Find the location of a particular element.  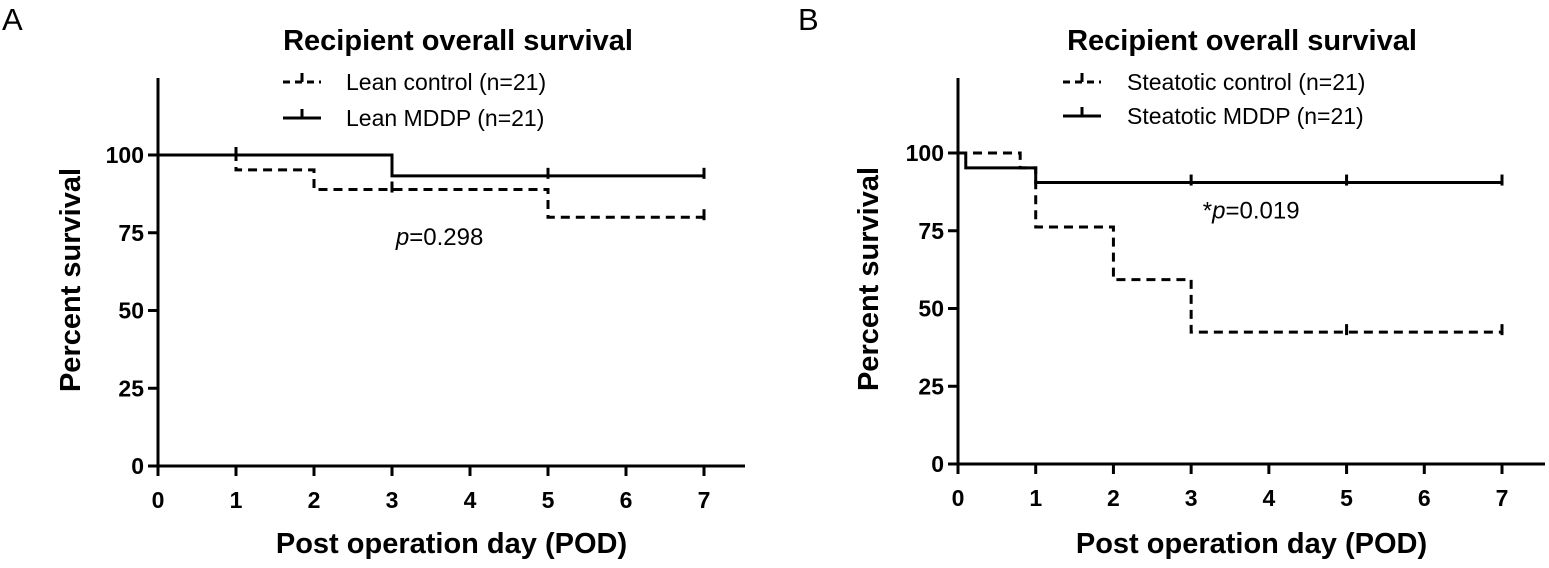

p-value-annotation: *p=0.019 is located at coordinates (1251, 210).